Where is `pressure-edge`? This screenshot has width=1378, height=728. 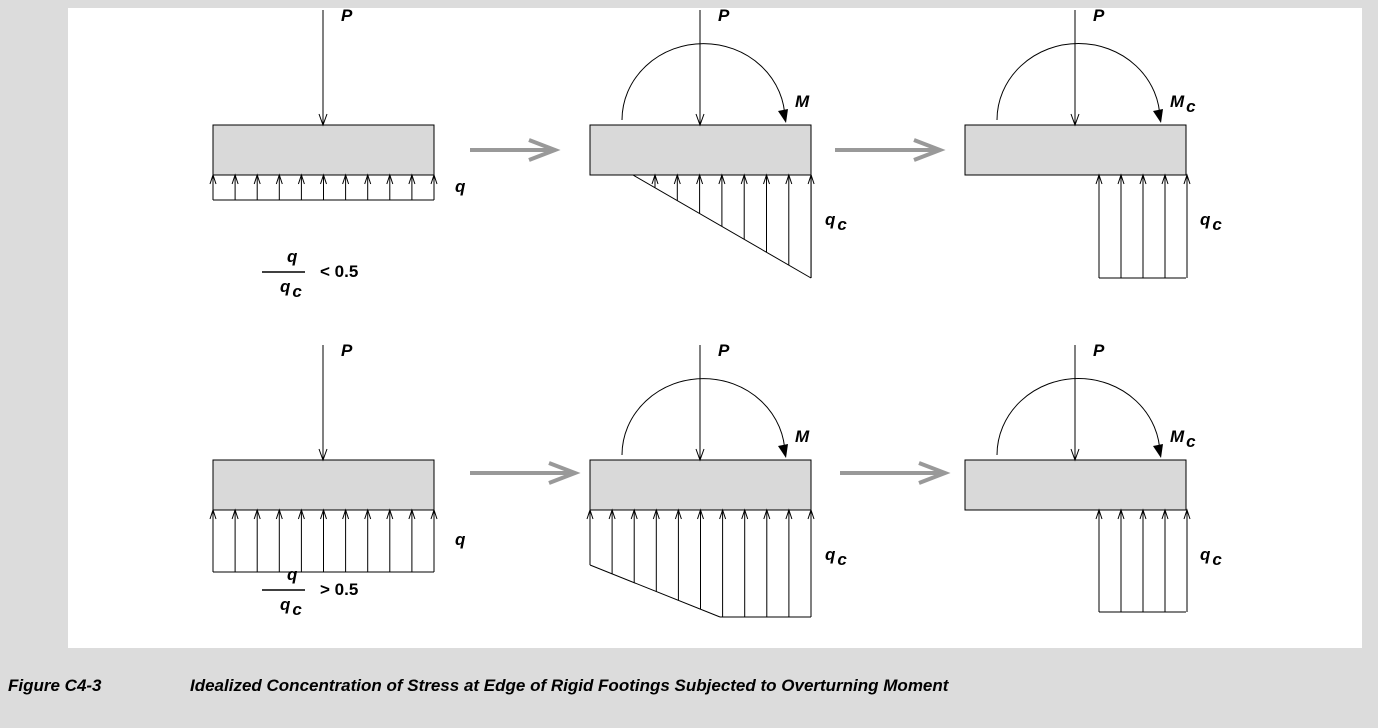 pressure-edge is located at coordinates (722, 226).